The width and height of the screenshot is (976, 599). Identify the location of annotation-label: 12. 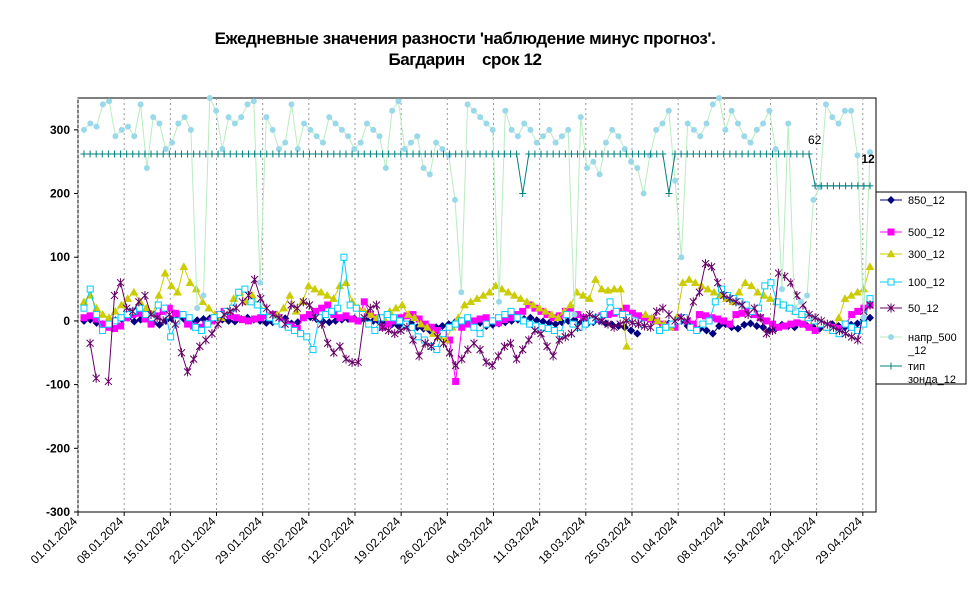
(868, 159).